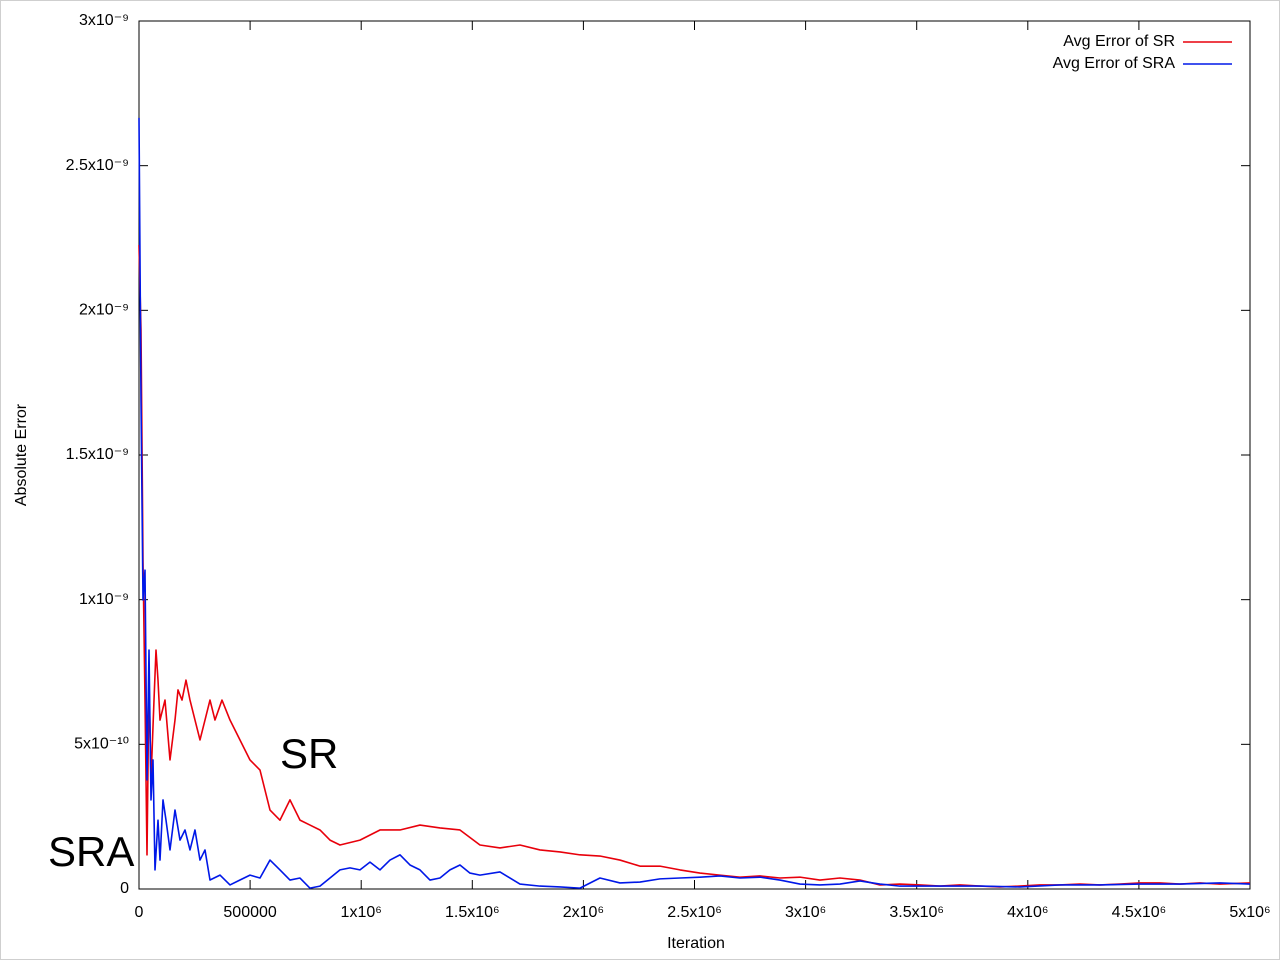 This screenshot has width=1282, height=962. What do you see at coordinates (104, 599) in the screenshot?
I see `y-tick-label: 1x10⁻⁹` at bounding box center [104, 599].